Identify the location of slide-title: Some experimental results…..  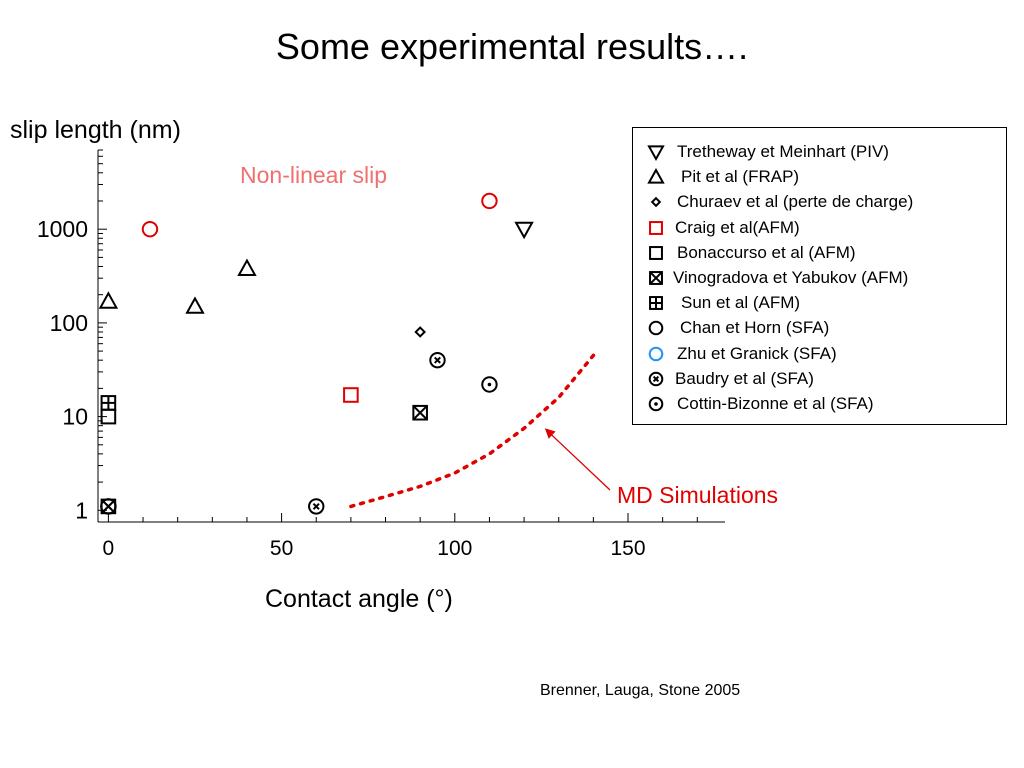
(512, 46).